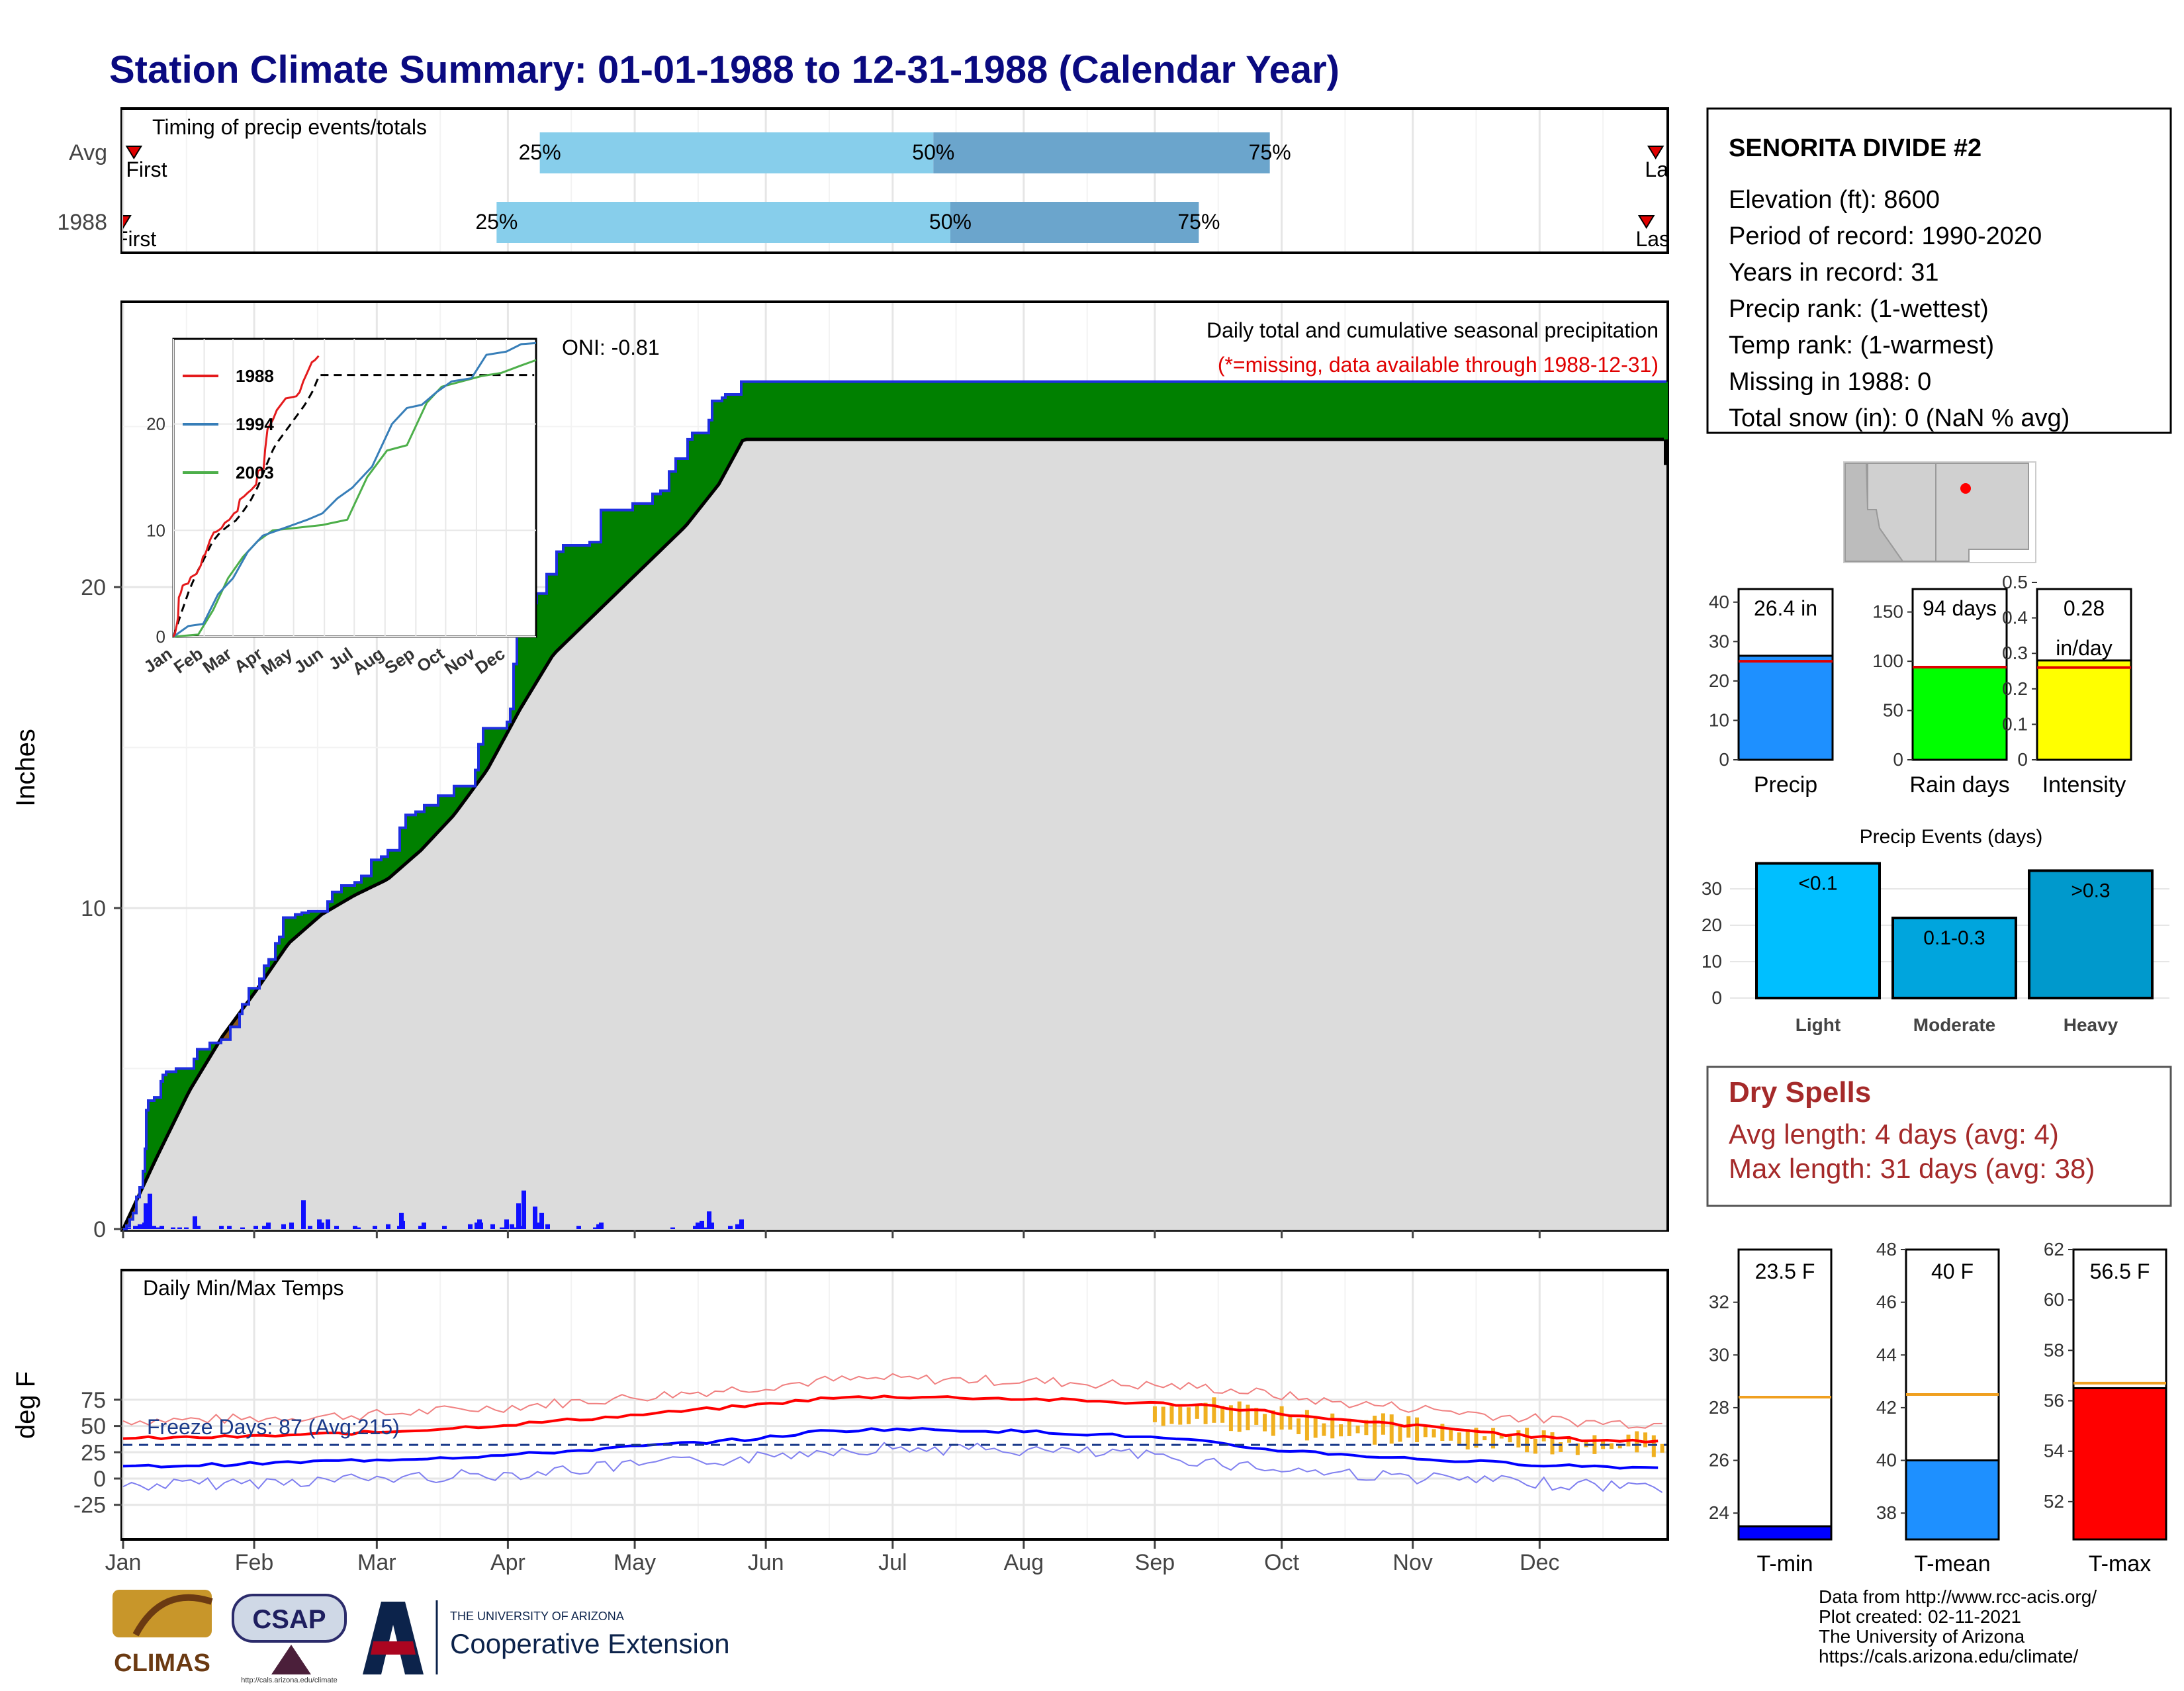 The image size is (2184, 1691). I want to click on station-info-line: Total snow (in): 0 (NaN % avg), so click(1900, 418).